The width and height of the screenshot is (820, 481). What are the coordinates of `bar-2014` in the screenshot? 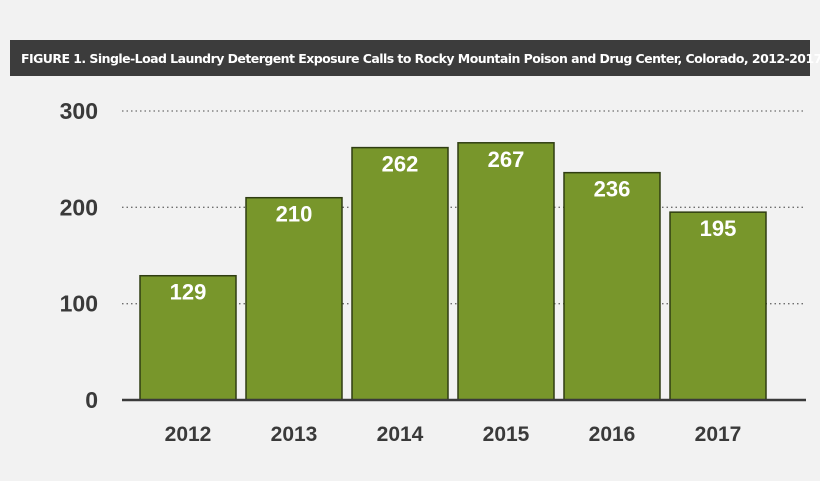 It's located at (400, 273).